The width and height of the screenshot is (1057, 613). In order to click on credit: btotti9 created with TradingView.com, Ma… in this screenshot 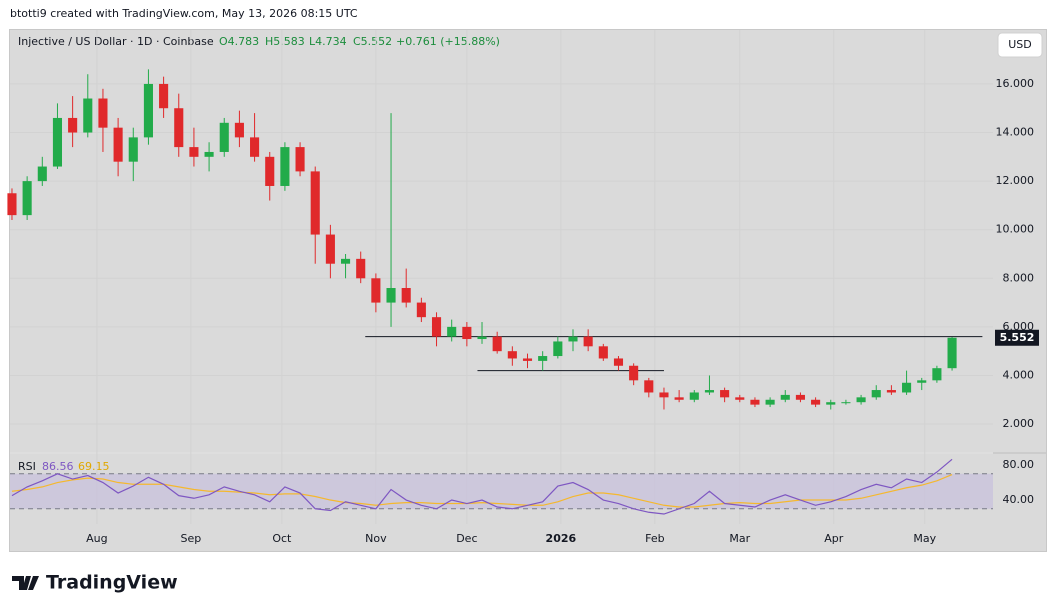, I will do `click(184, 13)`.